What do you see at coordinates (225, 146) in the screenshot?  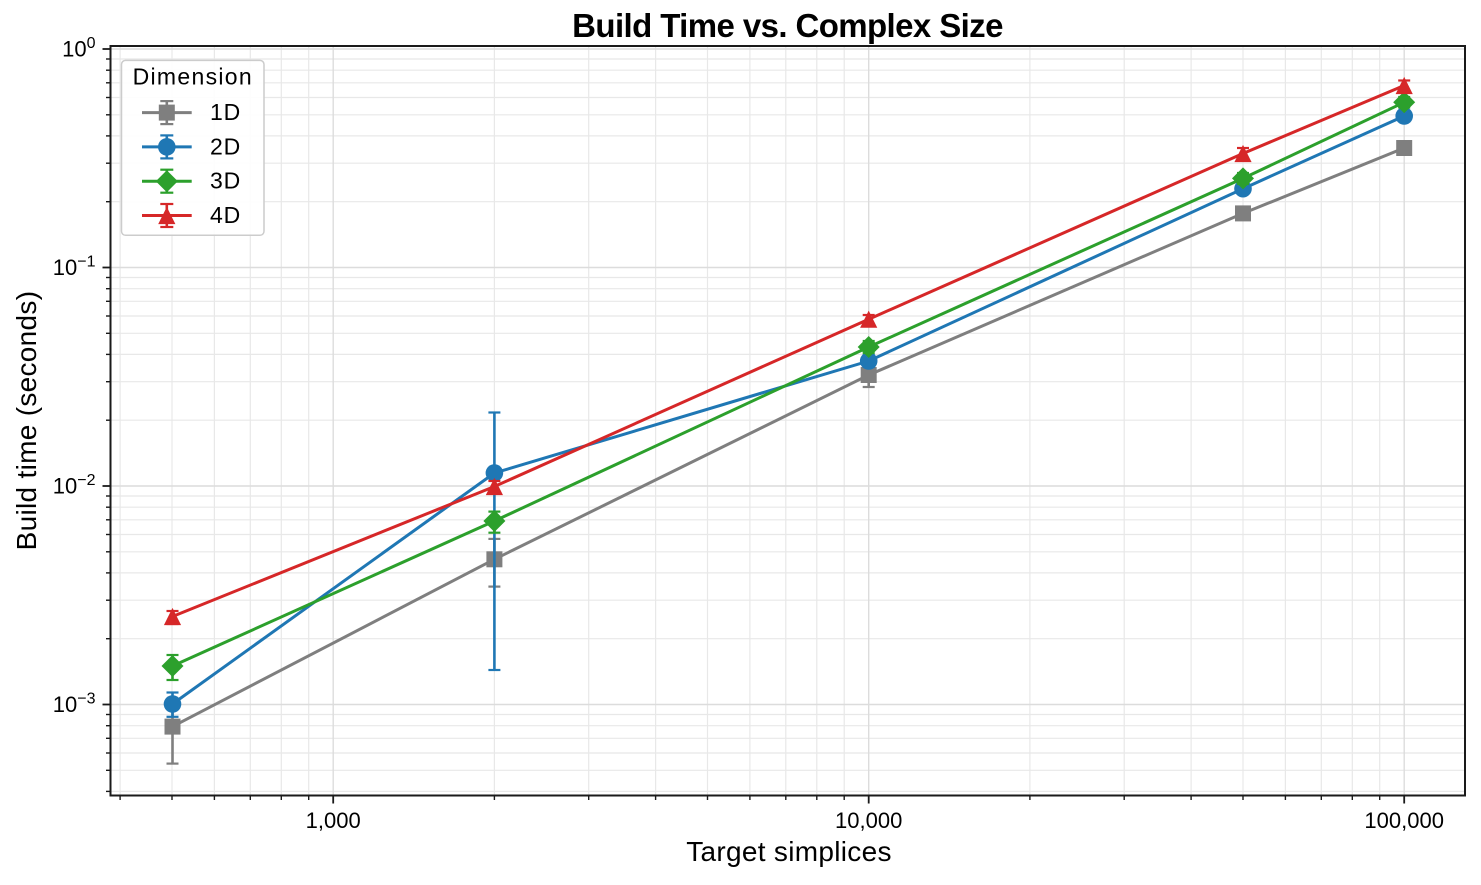 I see `svg-text: 2D` at bounding box center [225, 146].